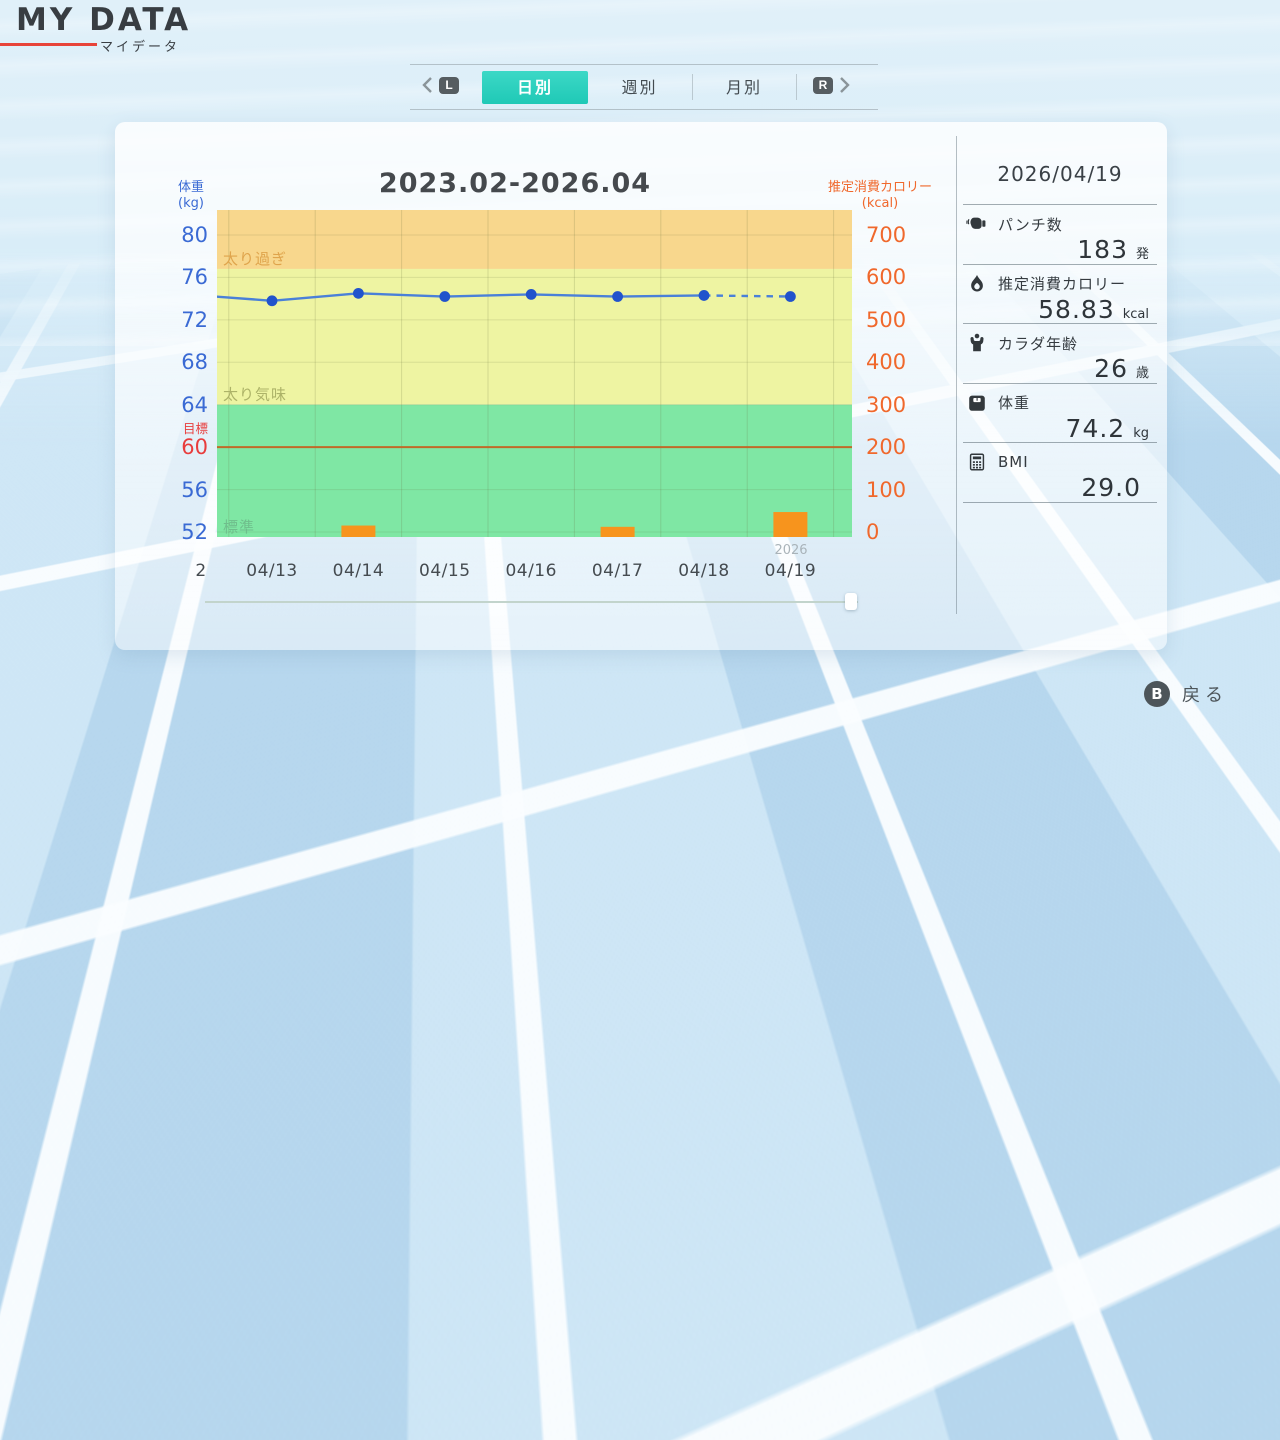 This screenshot has height=1440, width=1280. What do you see at coordinates (1142, 373) in the screenshot?
I see `stat-unit: 歳` at bounding box center [1142, 373].